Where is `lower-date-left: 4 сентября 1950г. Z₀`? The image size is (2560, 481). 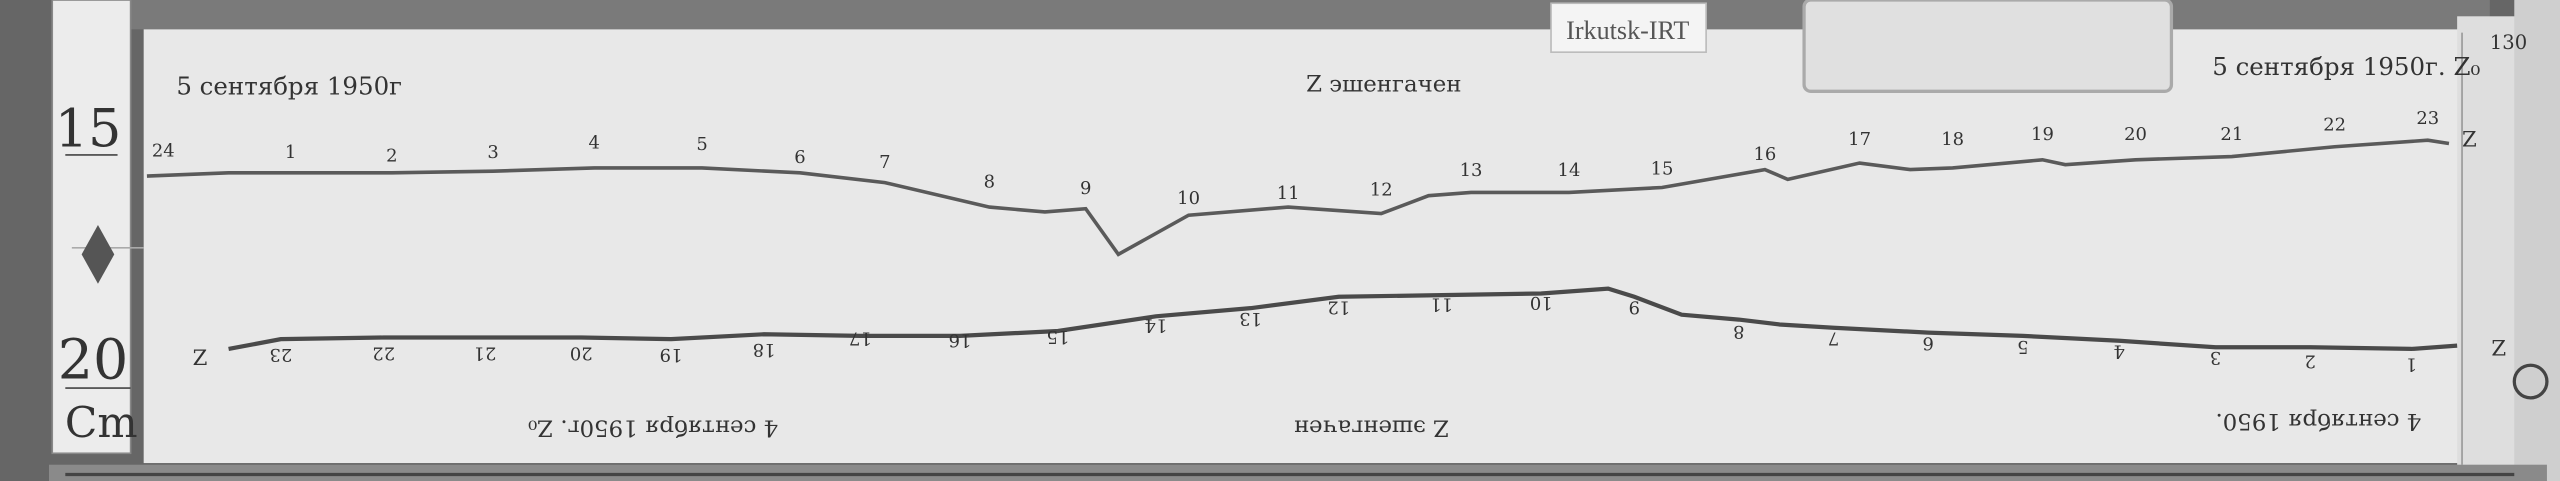 lower-date-left: 4 сентября 1950г. Z₀ is located at coordinates (653, 428).